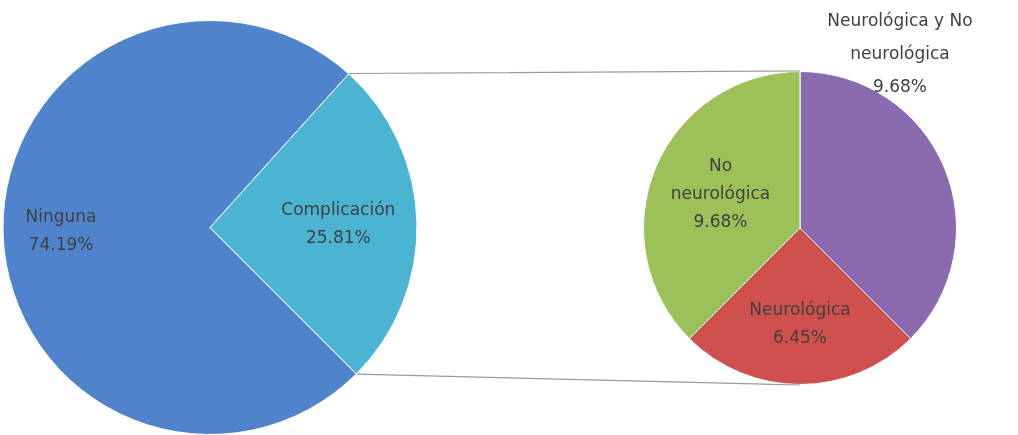 The image size is (1018, 435). Describe the element at coordinates (61, 215) in the screenshot. I see `slice-label: Ninguna` at that location.